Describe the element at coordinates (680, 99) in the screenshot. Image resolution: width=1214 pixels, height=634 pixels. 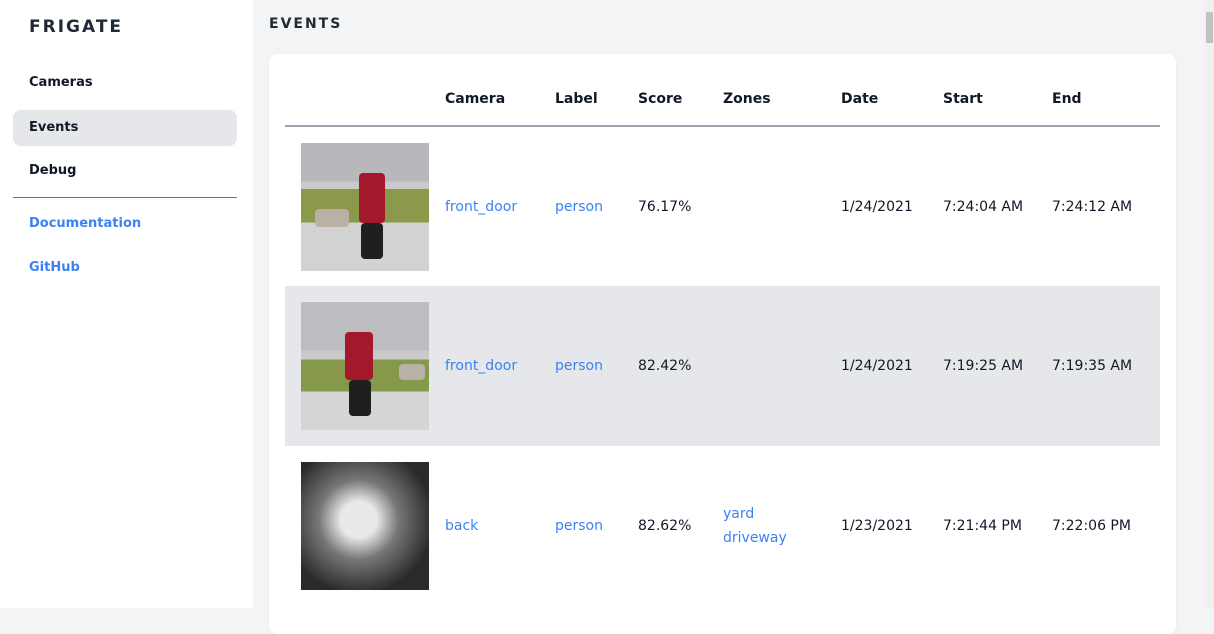
I see `header-score: Score` at that location.